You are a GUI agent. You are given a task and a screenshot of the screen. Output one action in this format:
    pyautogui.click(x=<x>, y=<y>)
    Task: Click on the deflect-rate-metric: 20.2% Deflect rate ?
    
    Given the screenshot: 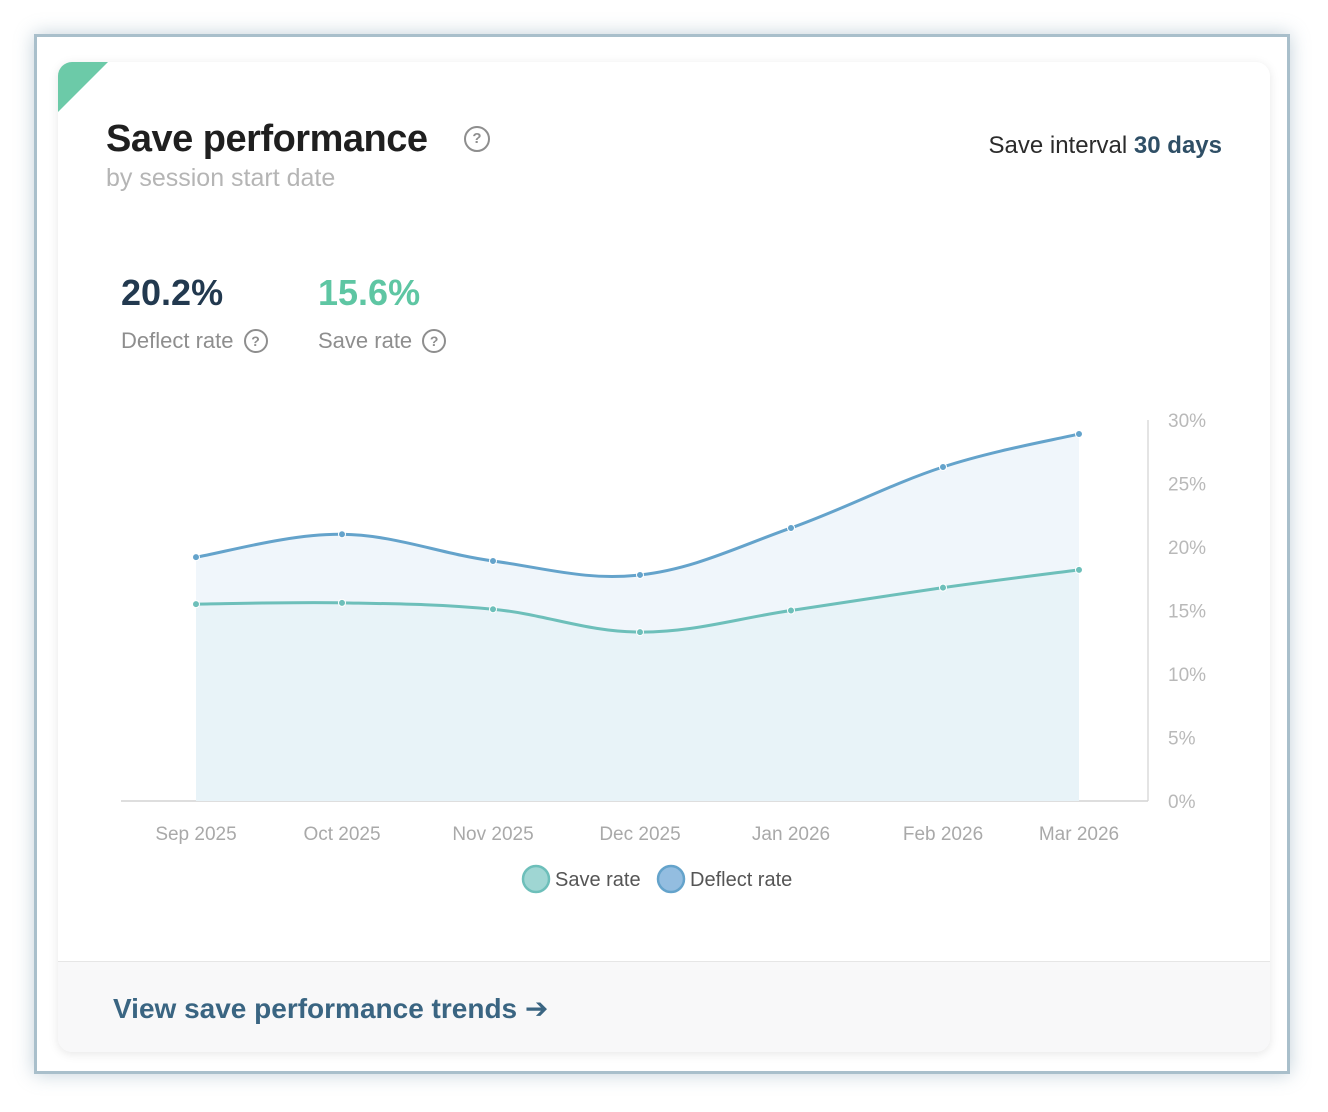 What is the action you would take?
    pyautogui.click(x=194, y=313)
    